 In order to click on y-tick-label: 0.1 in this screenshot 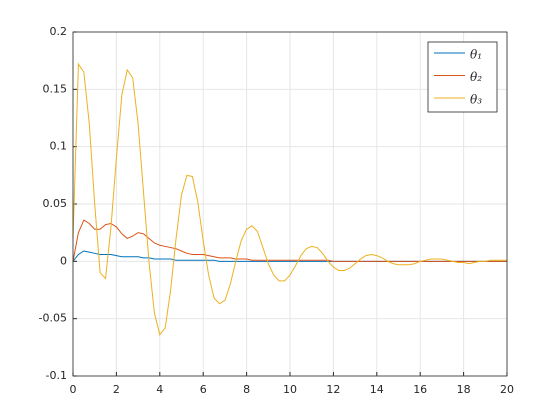, I will do `click(59, 146)`.